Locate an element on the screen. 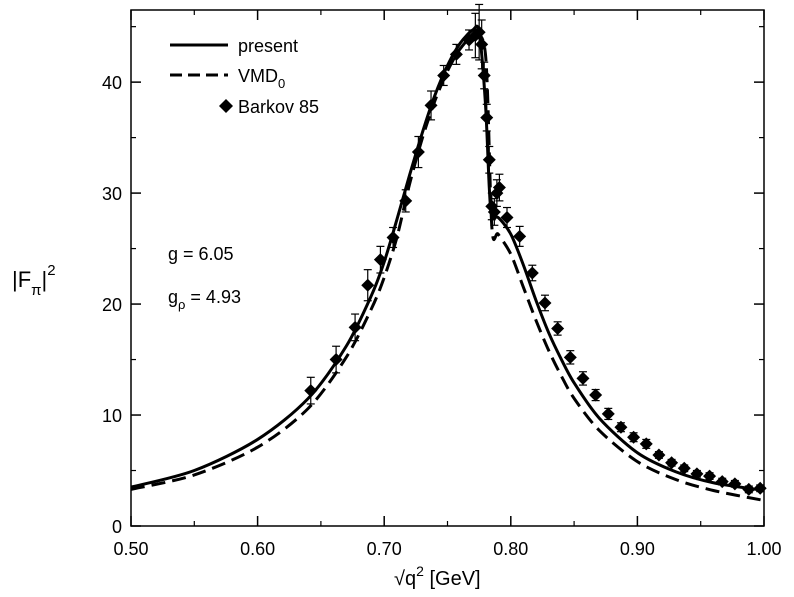  annotation-g-rho-subscript: ρ is located at coordinates (181, 304).